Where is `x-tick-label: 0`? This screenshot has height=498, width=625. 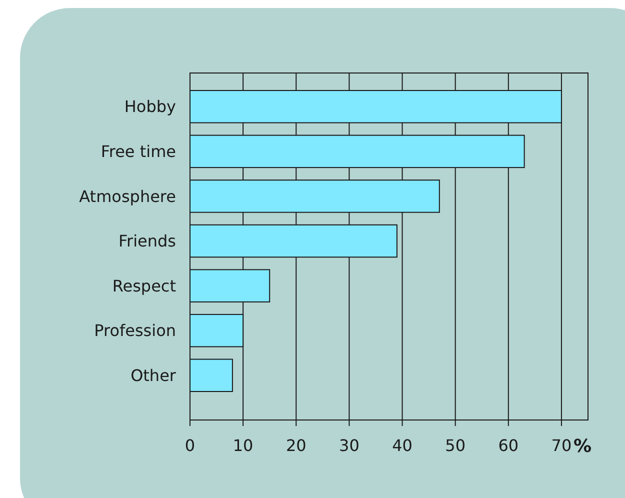
x-tick-label: 0 is located at coordinates (190, 445).